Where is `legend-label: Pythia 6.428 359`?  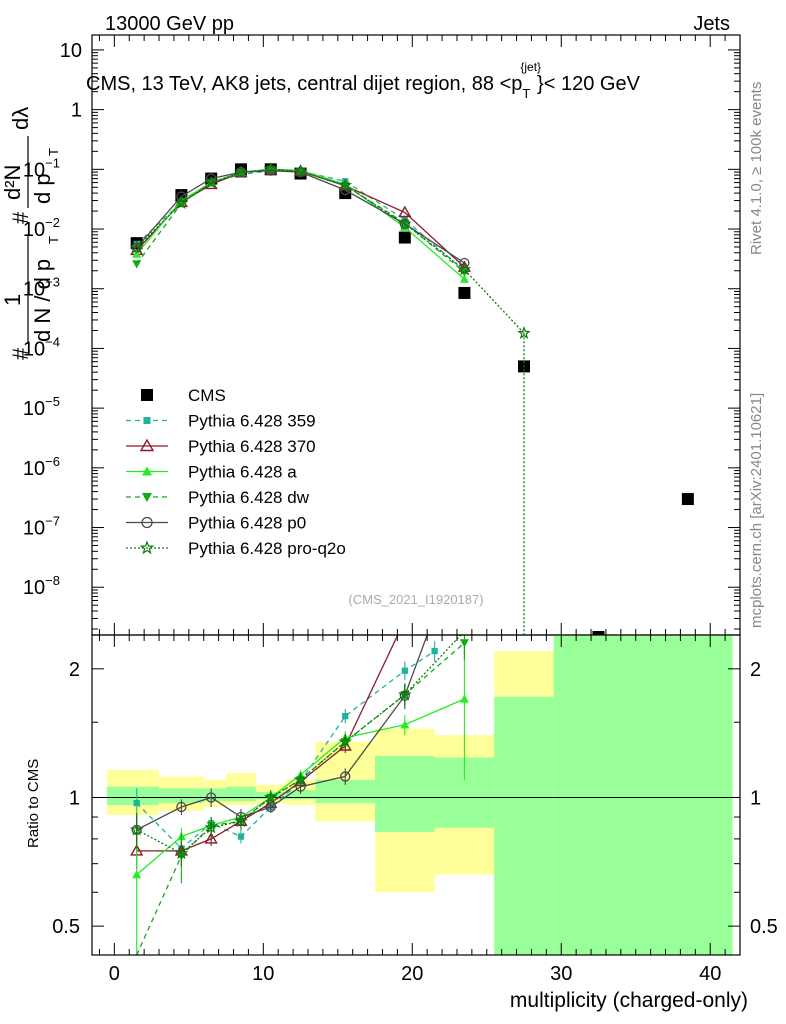 legend-label: Pythia 6.428 359 is located at coordinates (252, 421).